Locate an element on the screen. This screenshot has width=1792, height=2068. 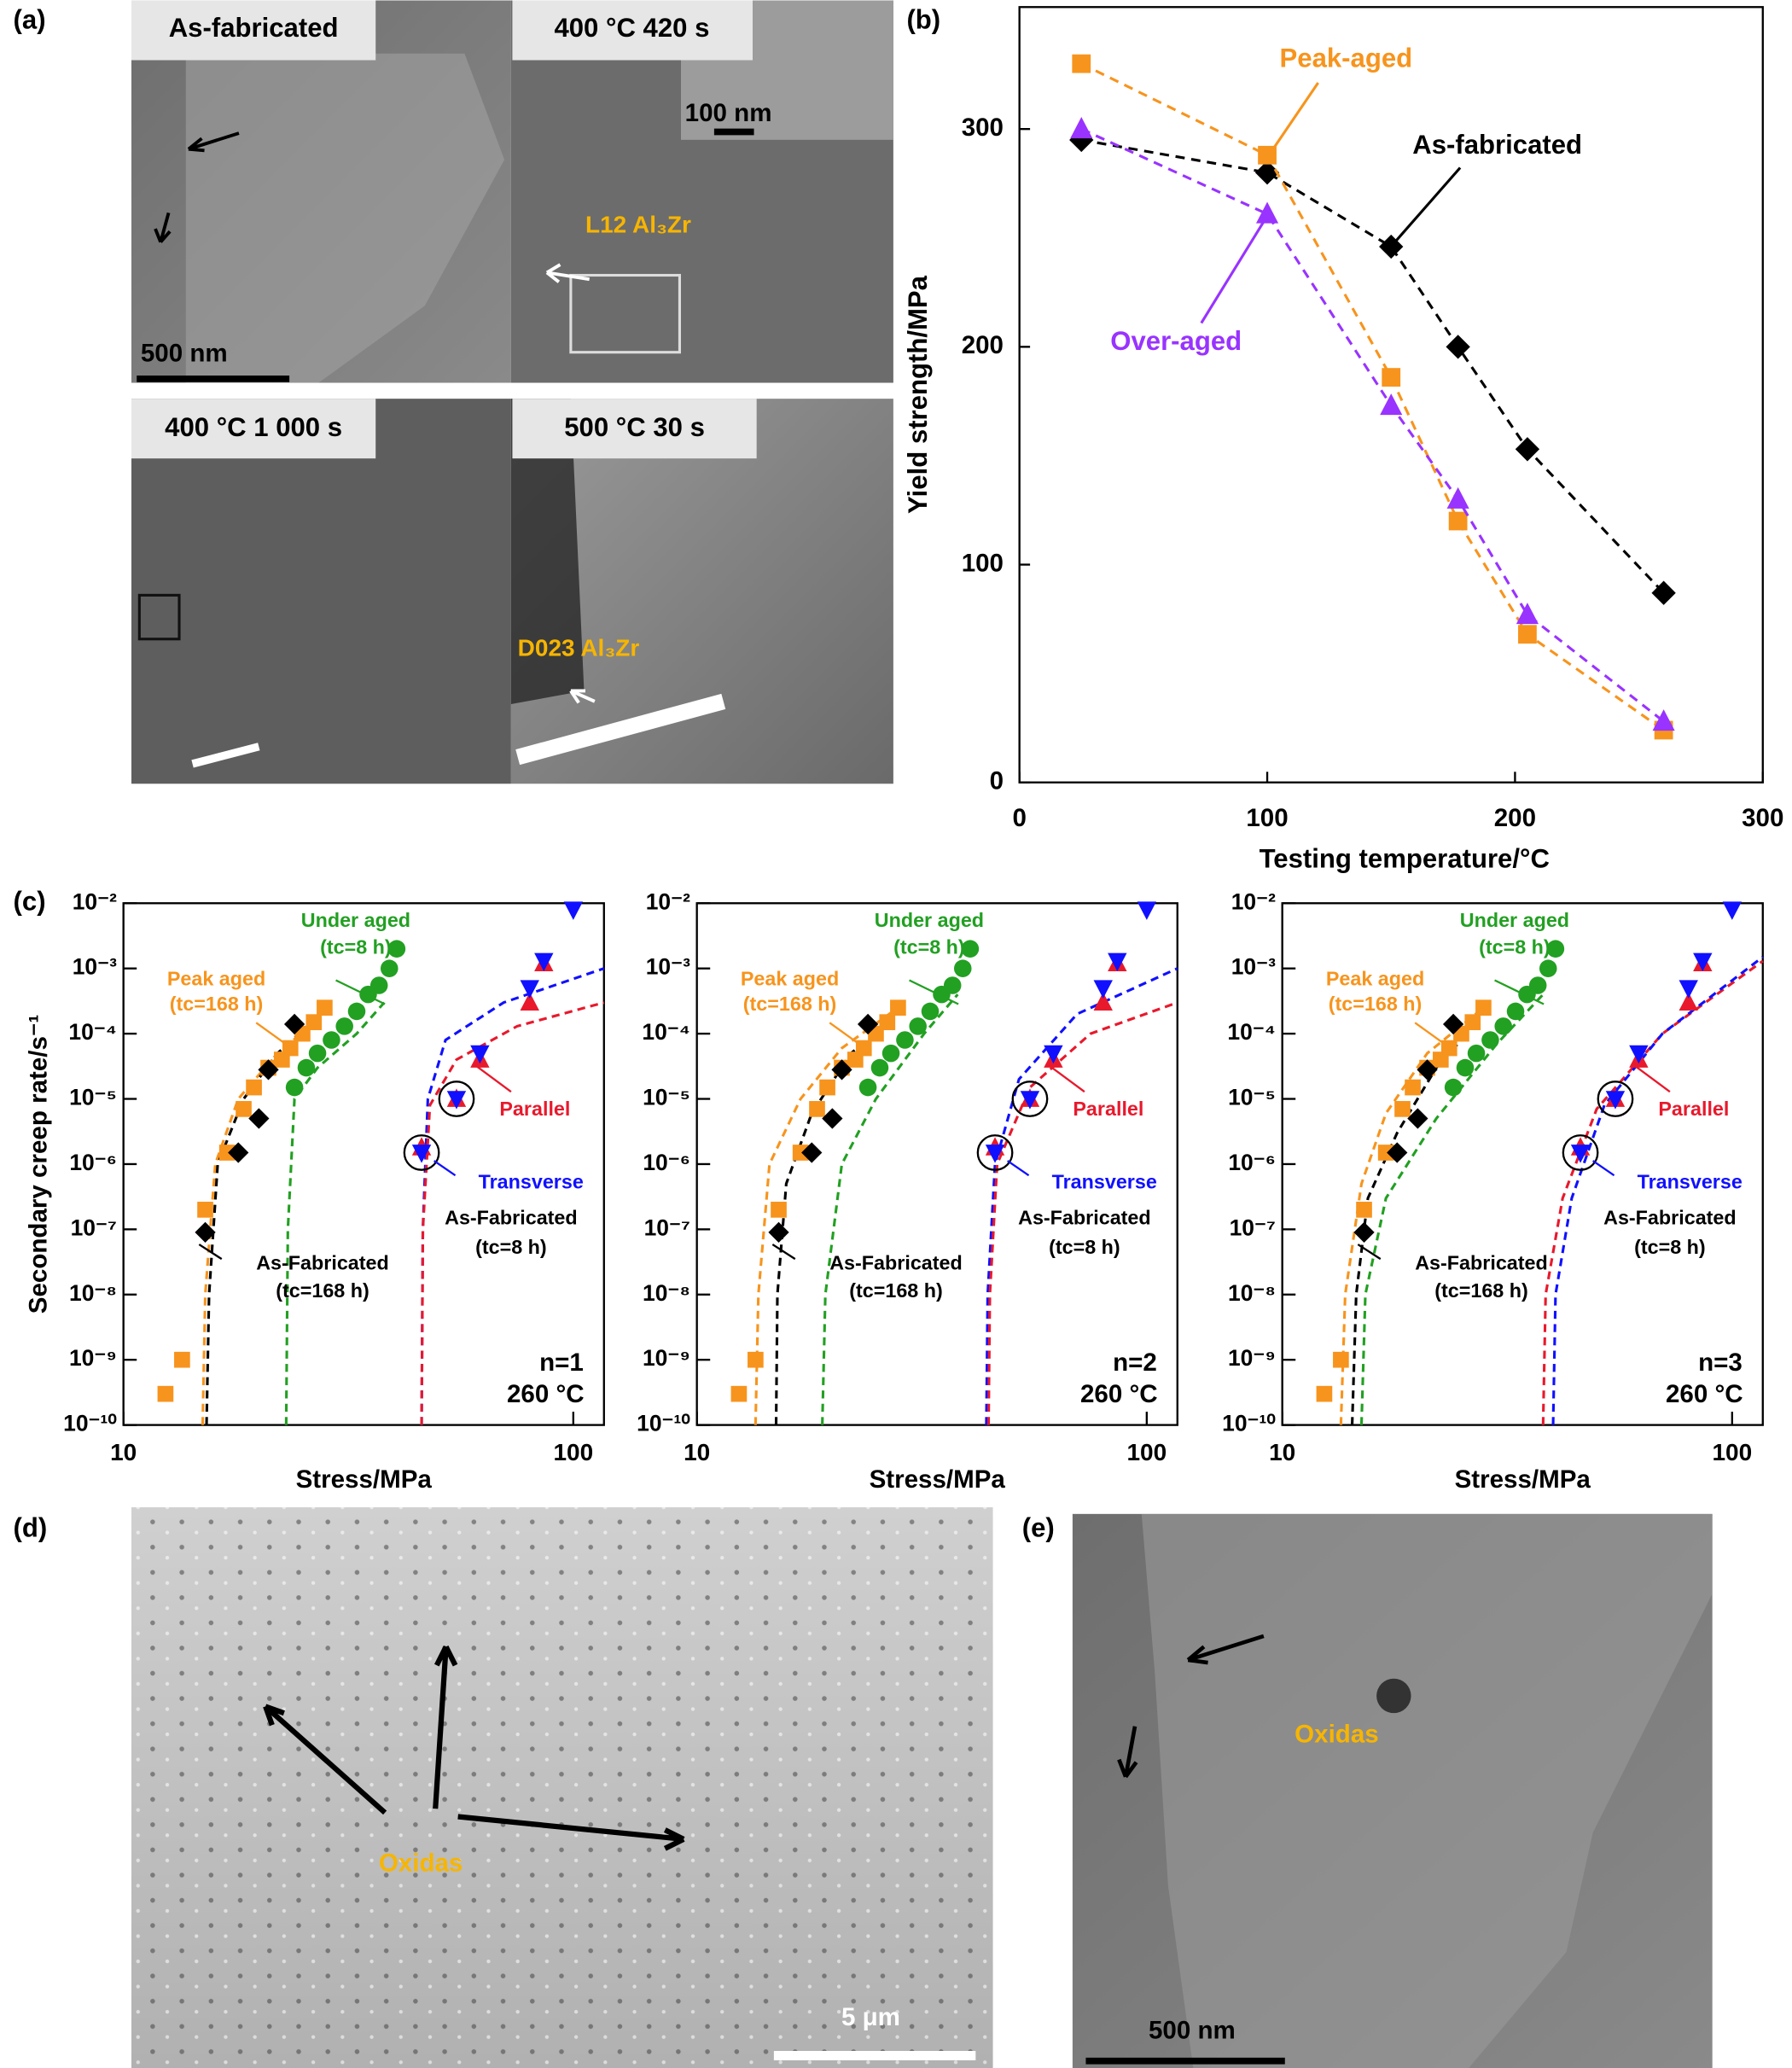
y-tick-label: 0 is located at coordinates (997, 781).